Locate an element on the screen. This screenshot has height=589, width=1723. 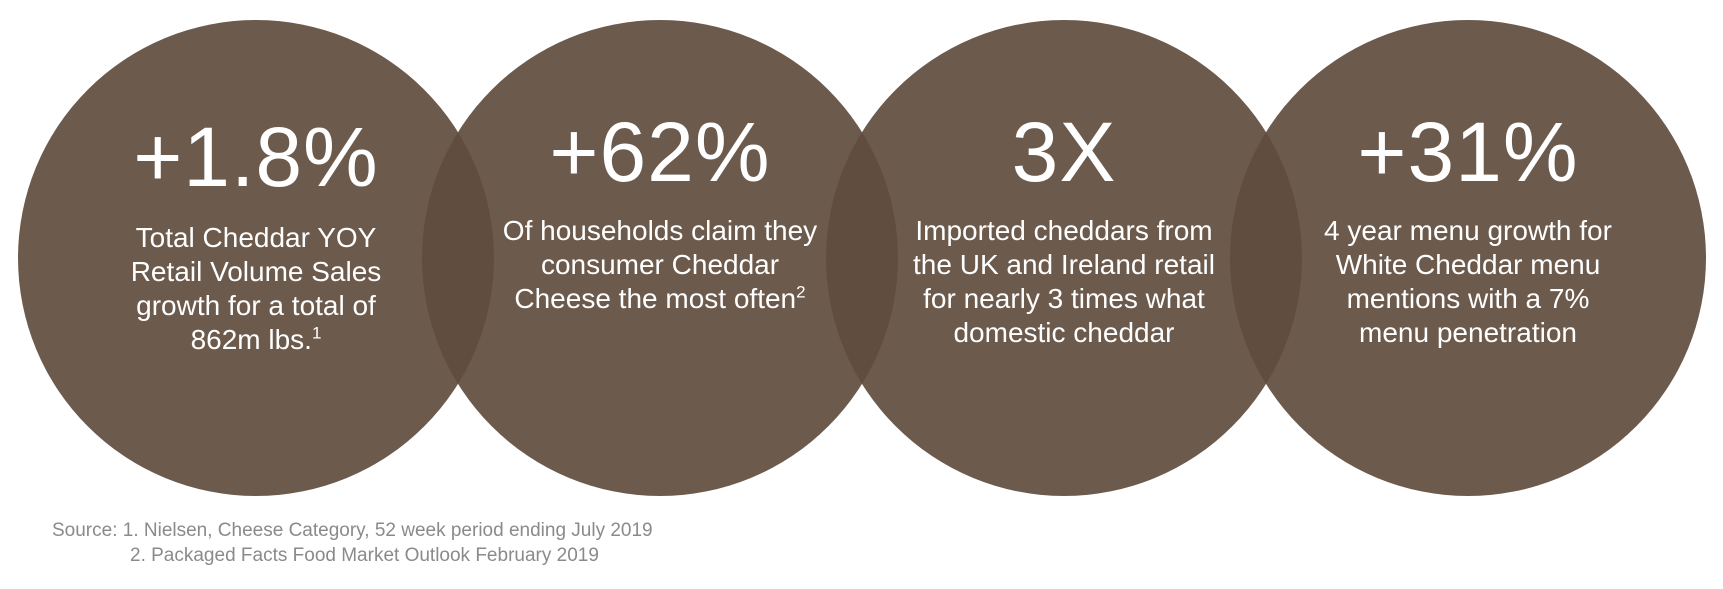
stat-value-1: +1.8% is located at coordinates (256, 157).